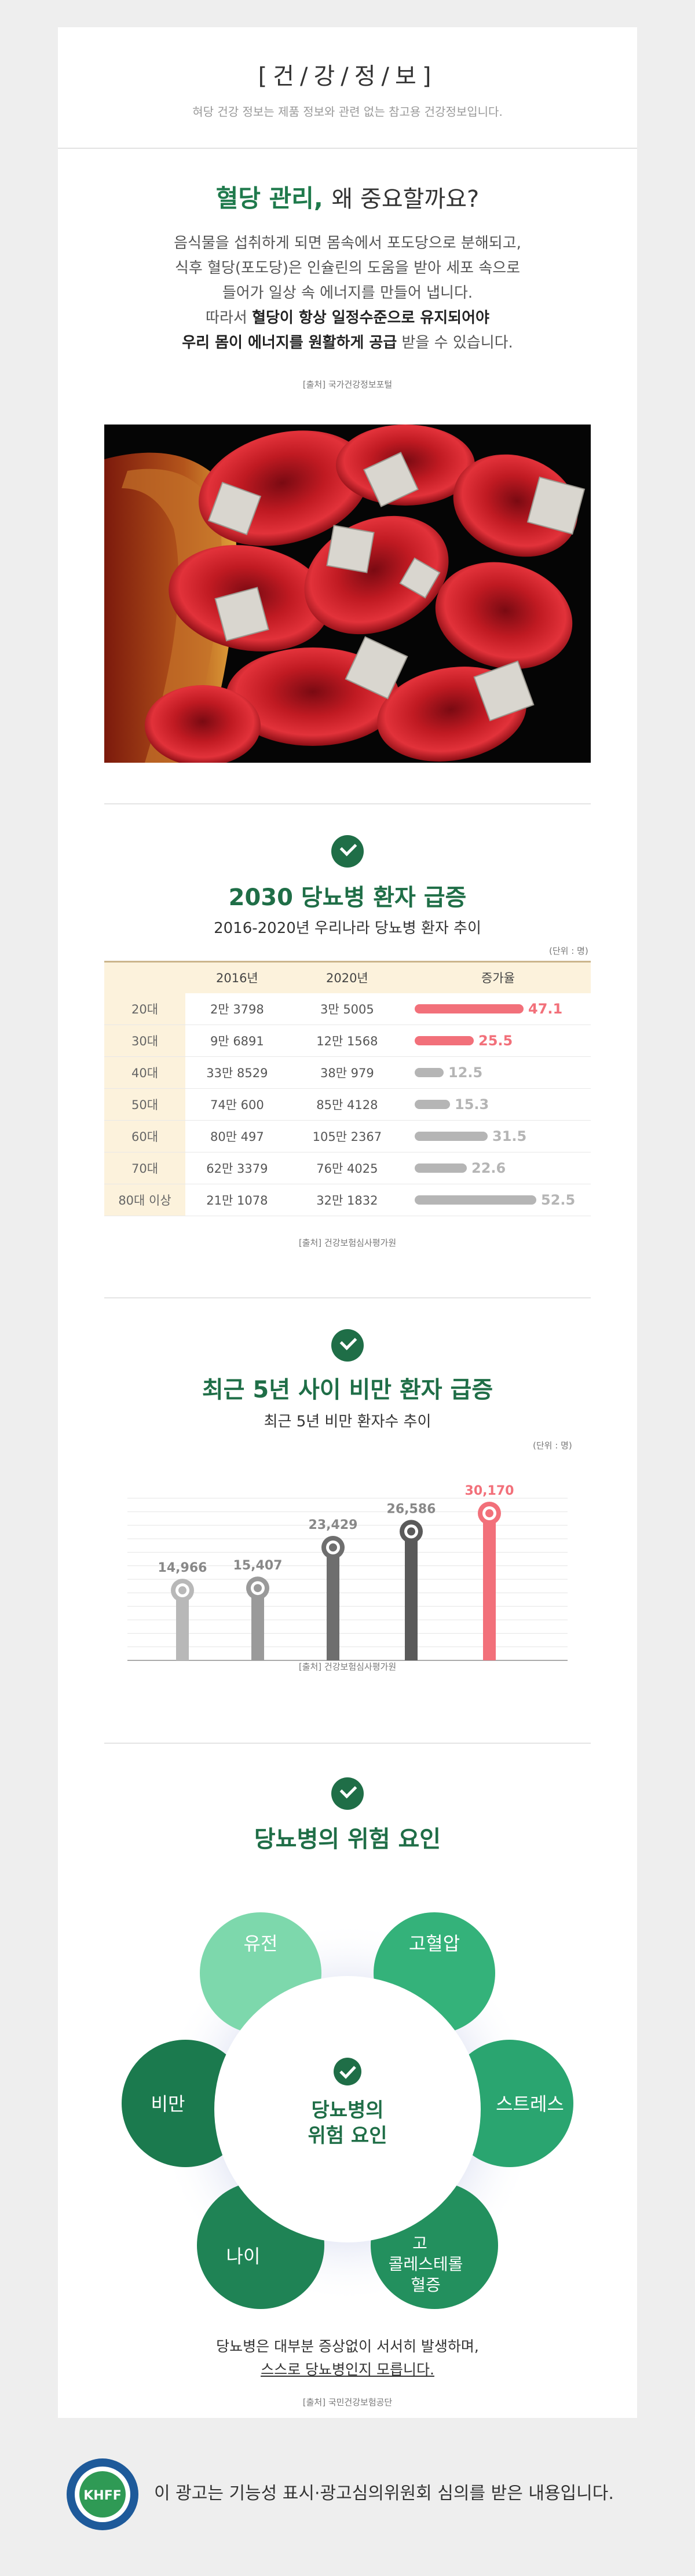  I want to click on rate-cell: 31.5, so click(498, 1136).